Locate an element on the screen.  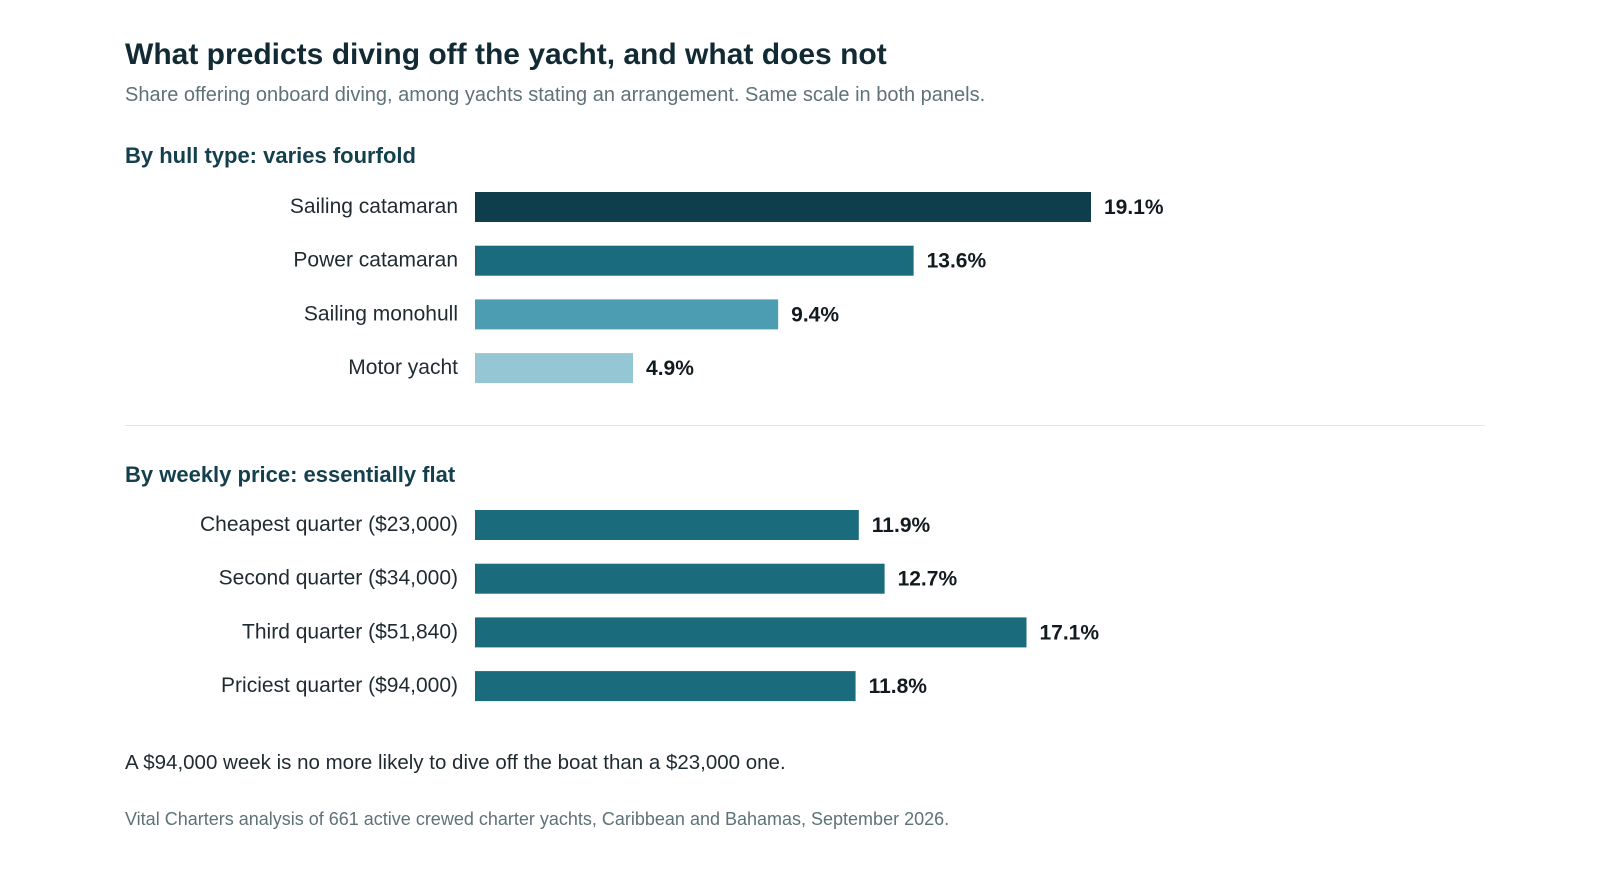
panel-title-hull-type: By hull type: varies fourfold is located at coordinates (270, 155).